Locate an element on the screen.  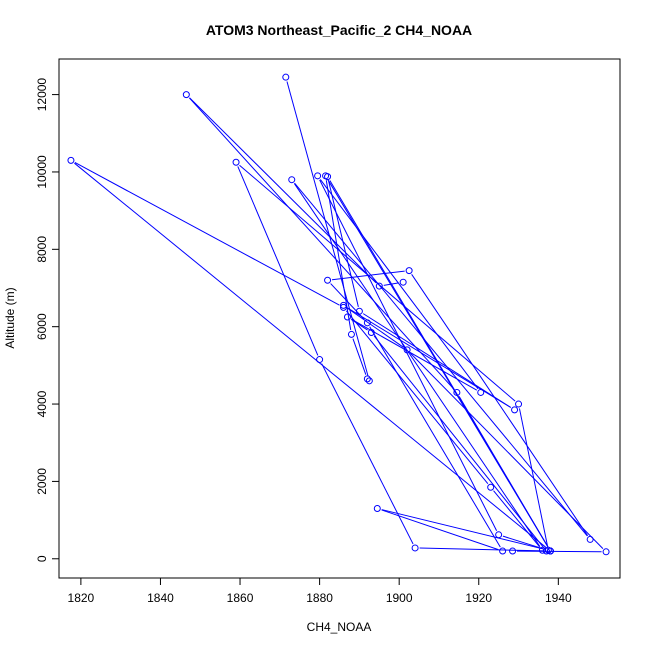
x-axis: 1820 1840 1860 1880 1900 1920 1940 is located at coordinates (320, 591).